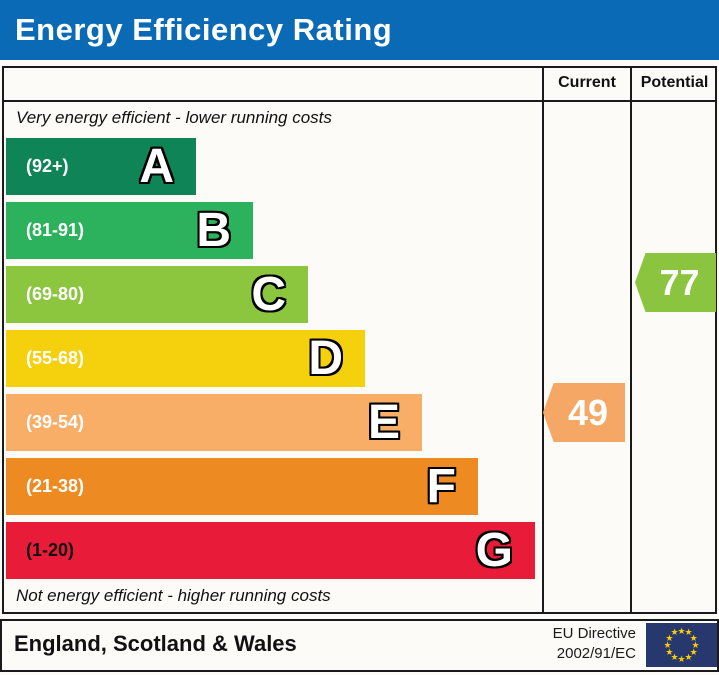 Image resolution: width=719 pixels, height=675 pixels. I want to click on eu-directive-line1: EU Directive, so click(594, 633).